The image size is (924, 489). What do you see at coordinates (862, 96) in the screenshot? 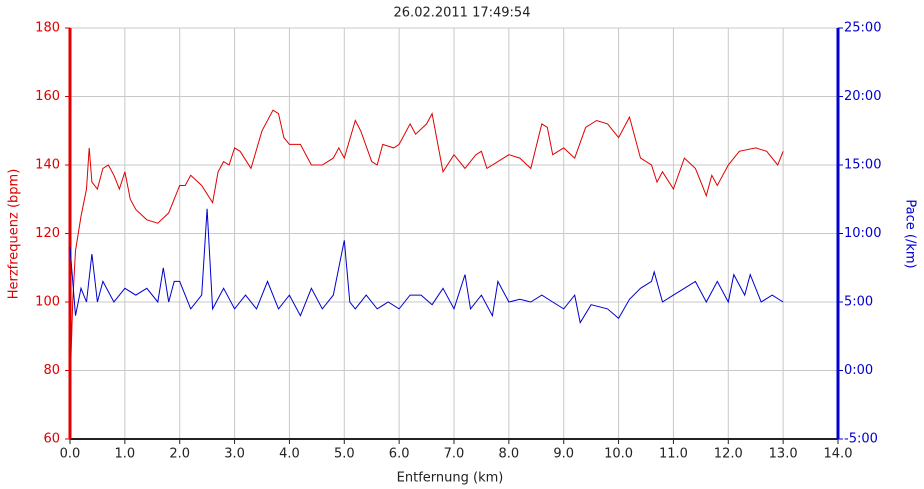
I see `y2-tick-label: 20:00` at bounding box center [862, 96].